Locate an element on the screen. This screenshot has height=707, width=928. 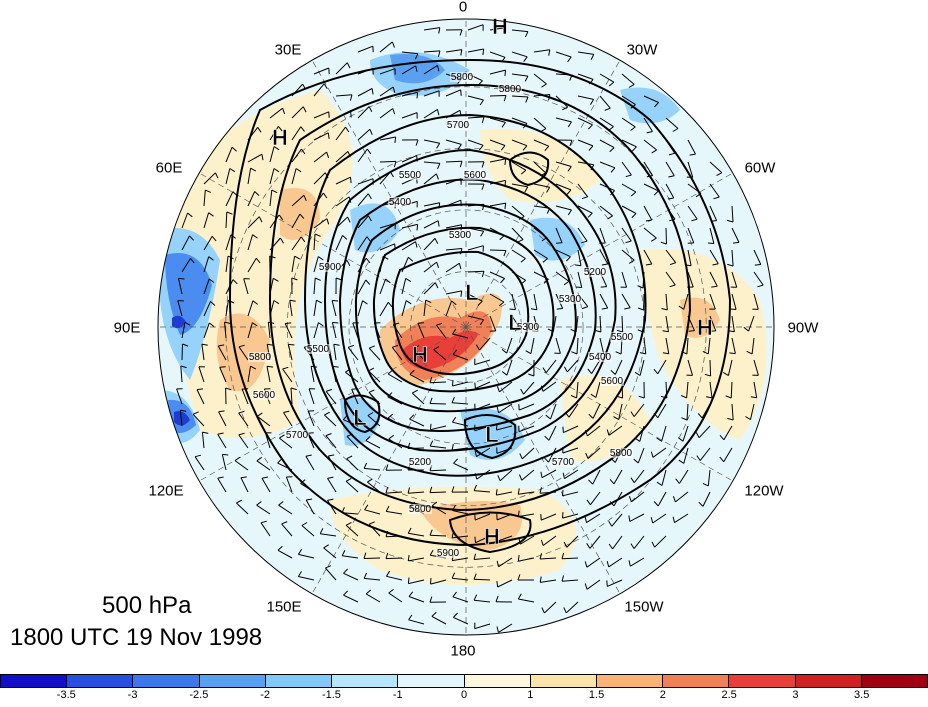
figure-title: 500 hPa is located at coordinates (146, 606).